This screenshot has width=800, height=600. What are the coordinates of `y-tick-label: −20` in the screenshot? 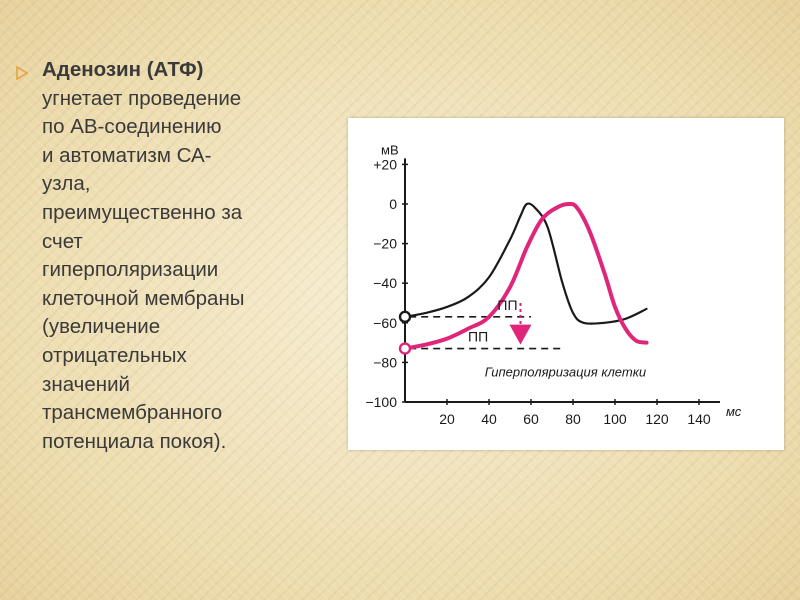 It's located at (385, 244).